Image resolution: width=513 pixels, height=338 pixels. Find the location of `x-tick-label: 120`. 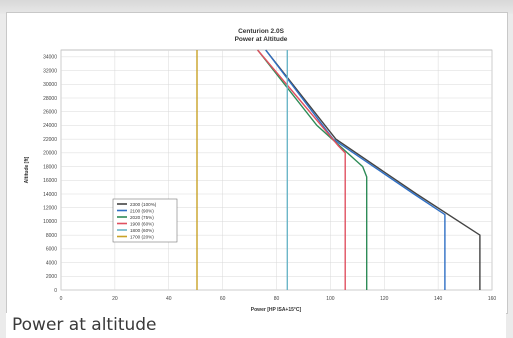

x-tick-label: 120 is located at coordinates (384, 299).